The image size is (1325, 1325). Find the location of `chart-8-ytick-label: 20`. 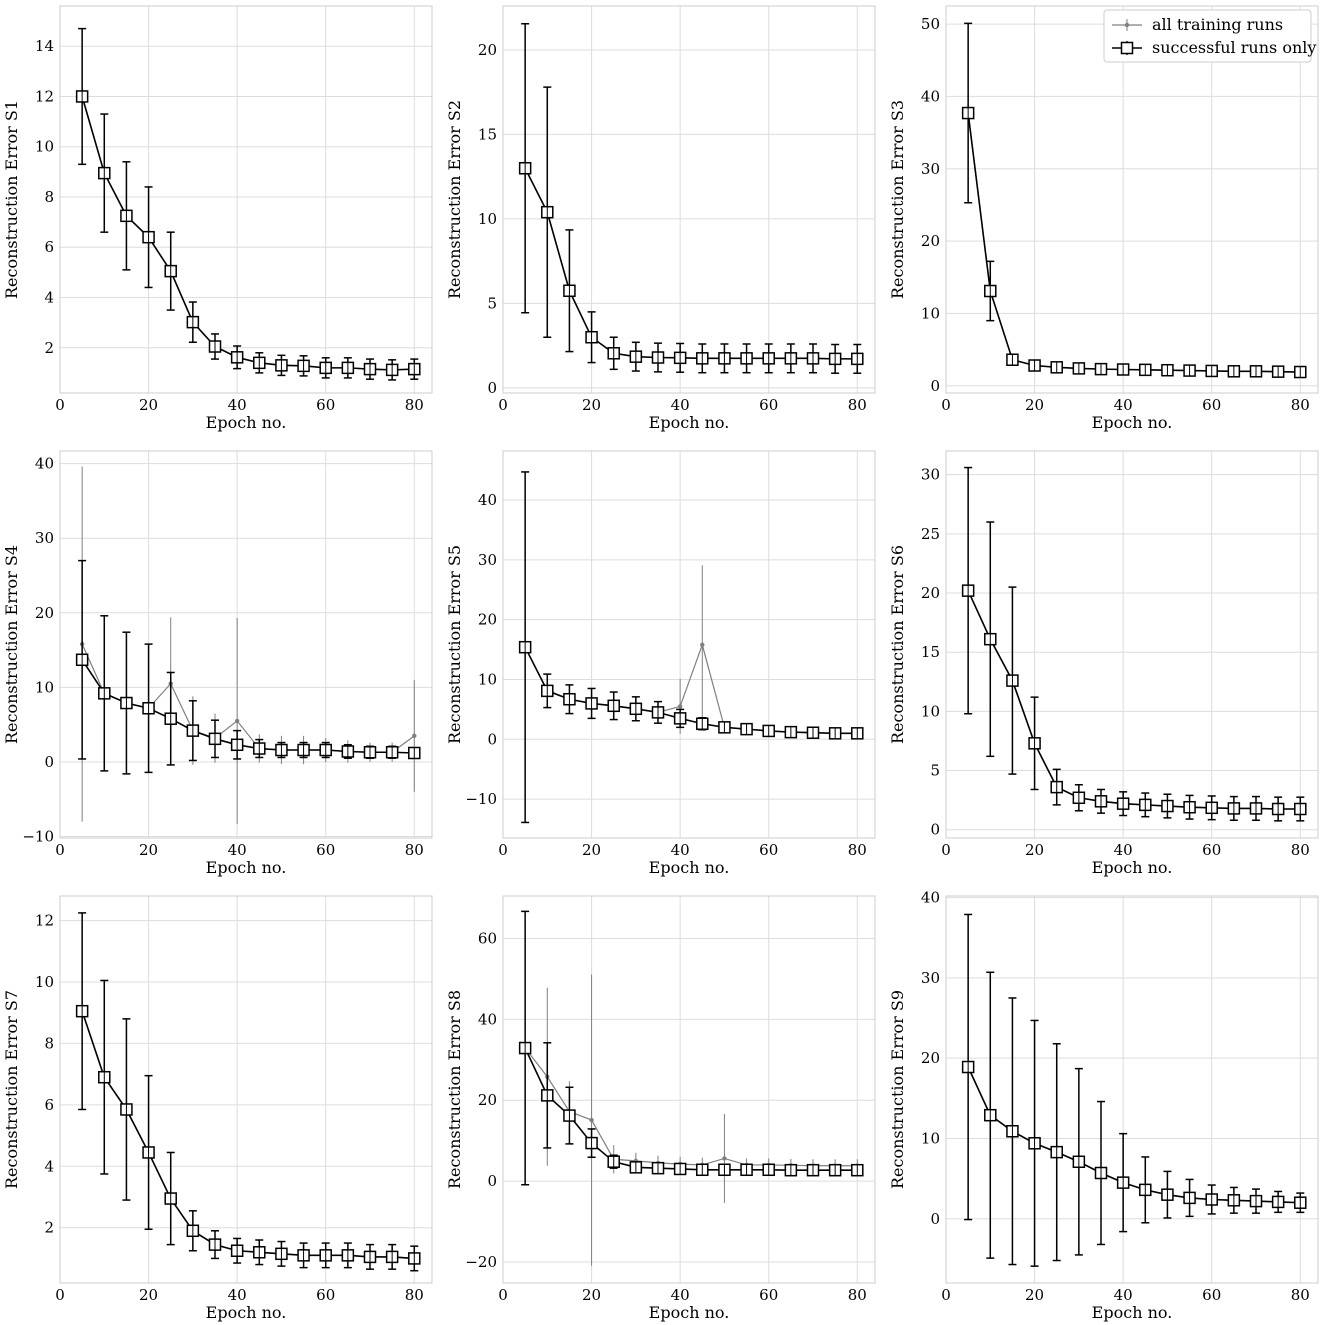

chart-8-ytick-label: 20 is located at coordinates (487, 1100).